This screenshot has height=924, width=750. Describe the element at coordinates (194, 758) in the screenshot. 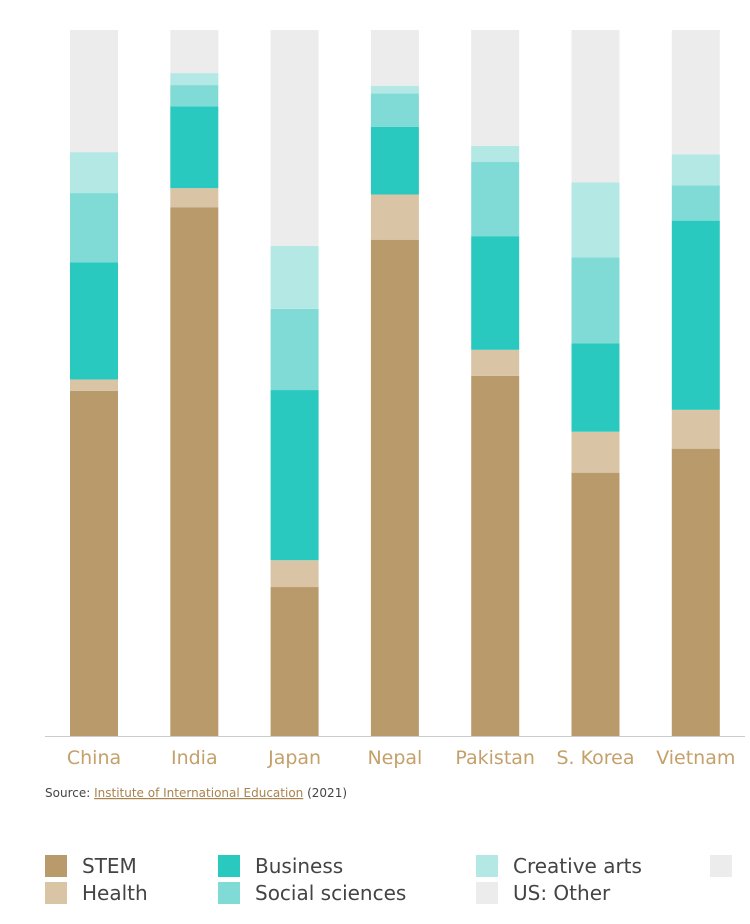

I see `x-tick-label: India` at that location.